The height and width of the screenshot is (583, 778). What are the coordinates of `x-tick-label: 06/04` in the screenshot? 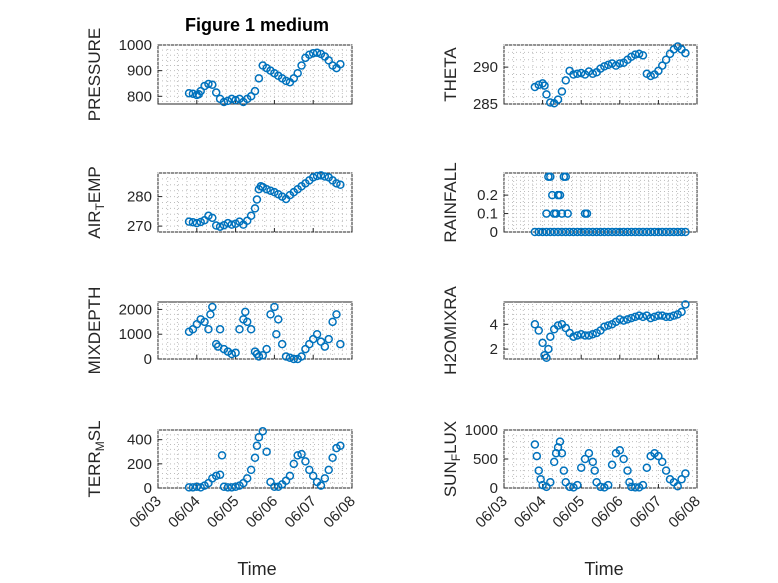 It's located at (184, 512).